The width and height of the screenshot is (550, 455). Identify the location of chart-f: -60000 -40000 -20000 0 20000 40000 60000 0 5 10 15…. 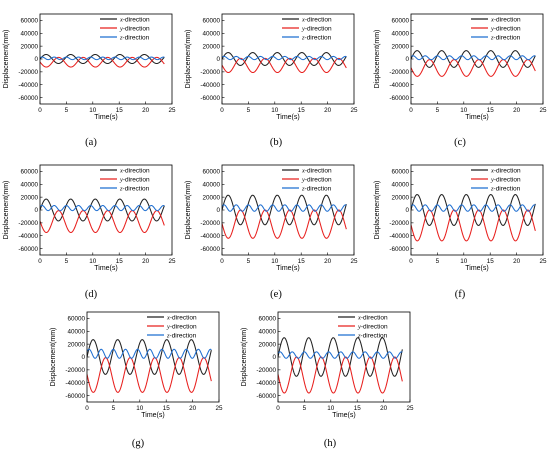
(460, 232).